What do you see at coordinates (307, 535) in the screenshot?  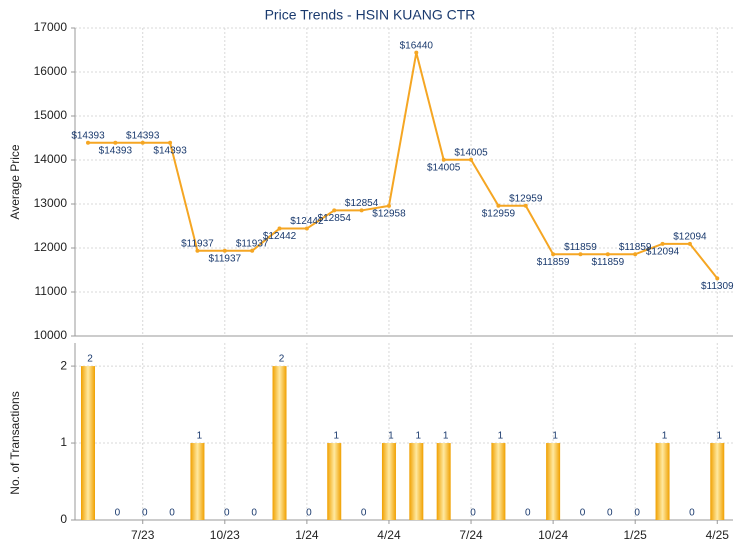 I see `x-tick-label: 1/24` at bounding box center [307, 535].